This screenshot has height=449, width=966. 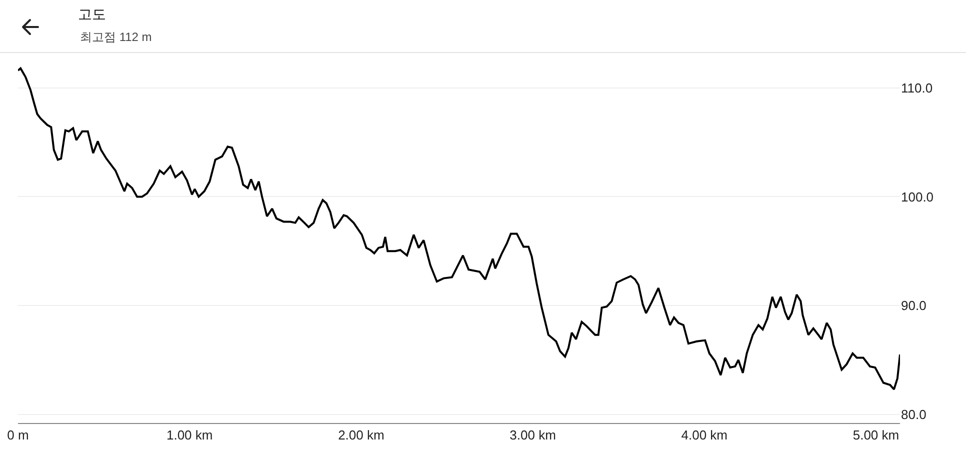 What do you see at coordinates (917, 196) in the screenshot?
I see `y-tick-label: 100.0` at bounding box center [917, 196].